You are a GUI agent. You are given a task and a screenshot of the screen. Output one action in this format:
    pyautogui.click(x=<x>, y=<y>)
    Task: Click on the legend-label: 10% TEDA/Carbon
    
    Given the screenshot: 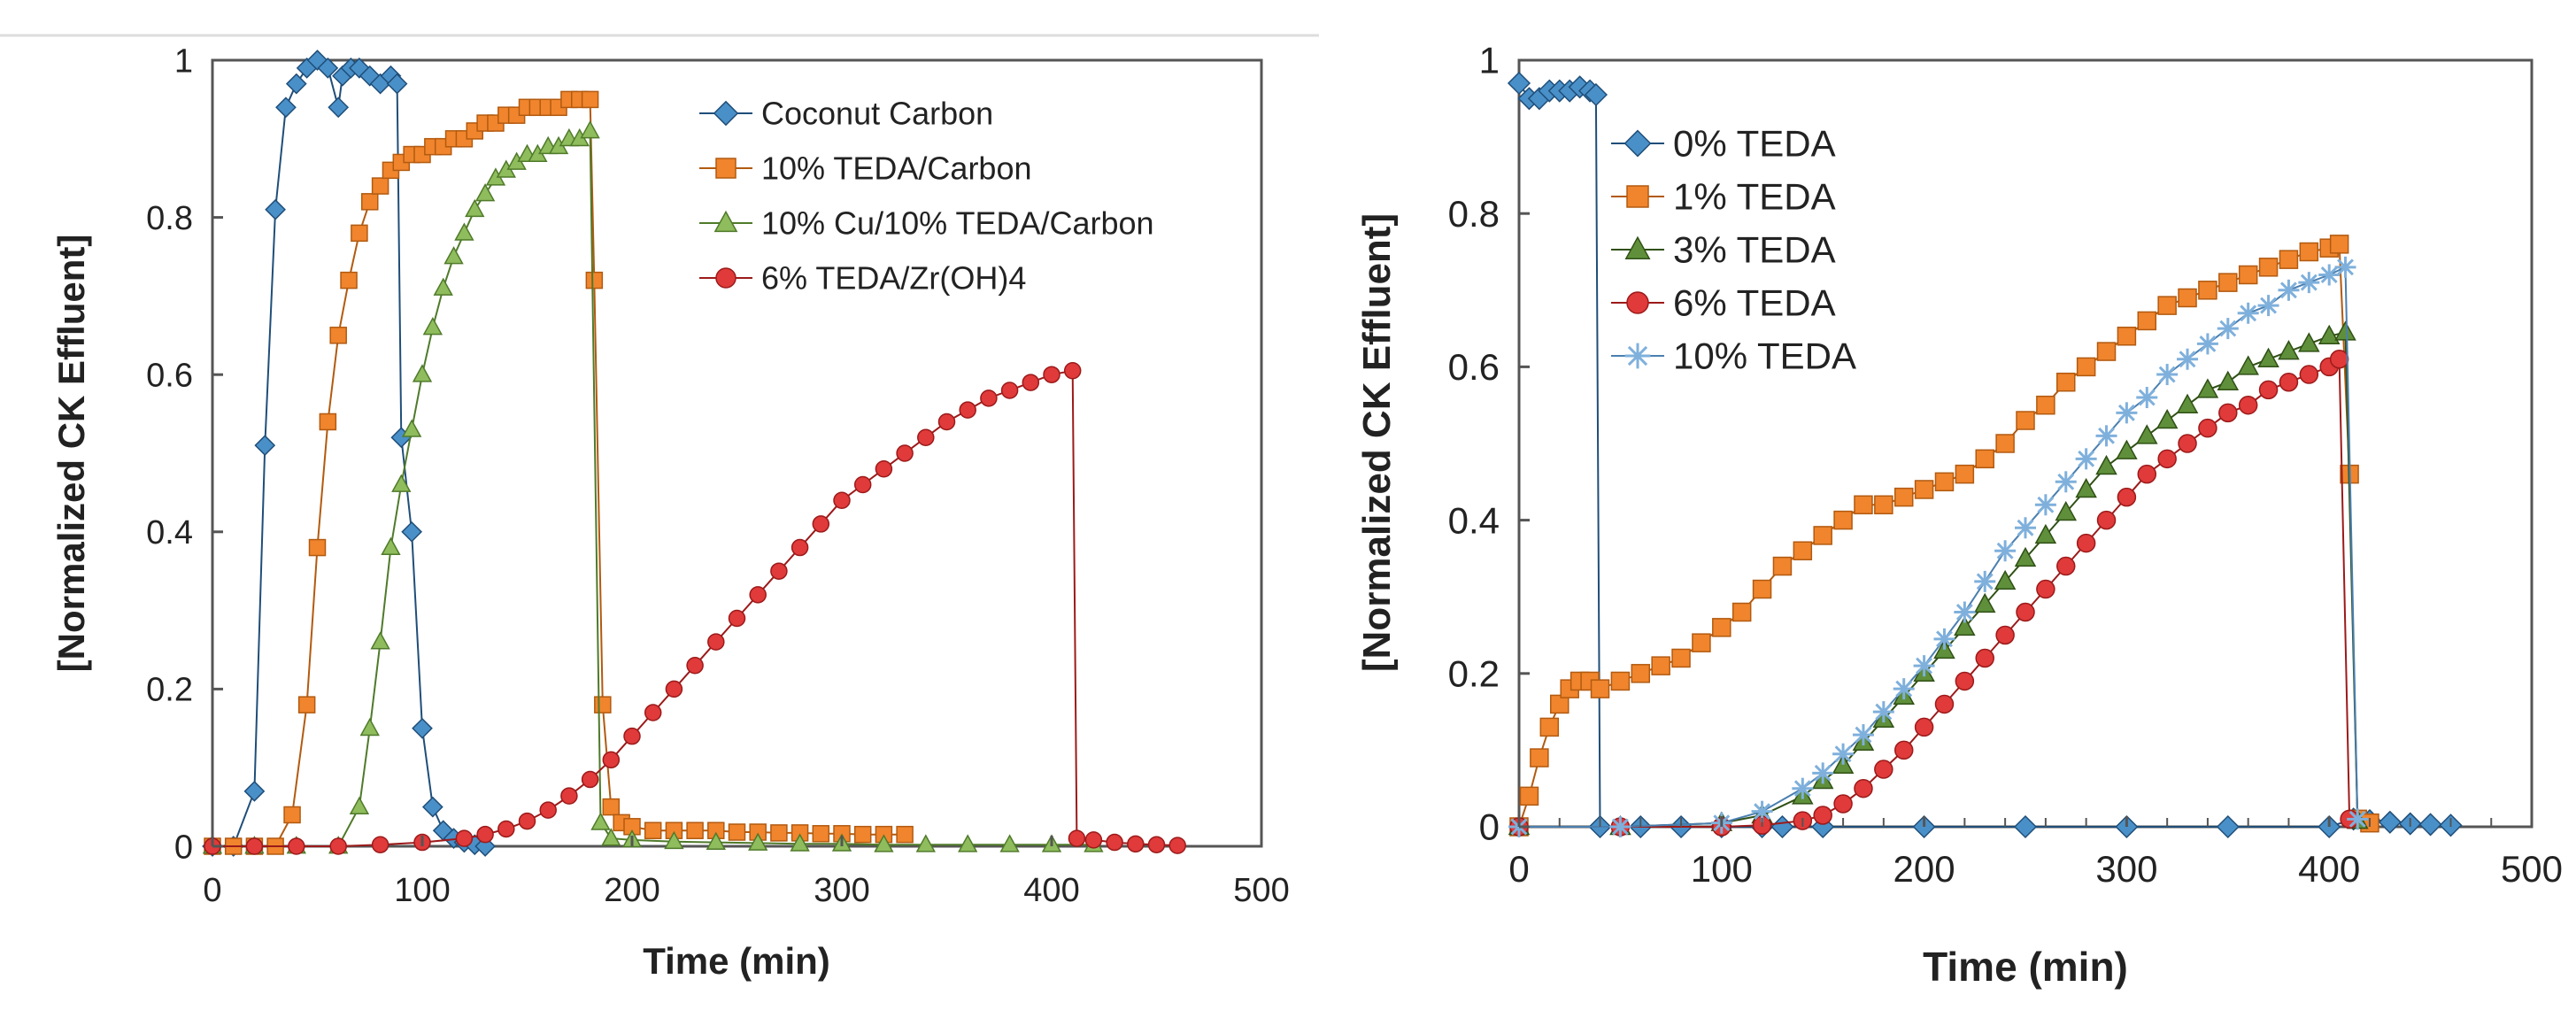 What is the action you would take?
    pyautogui.click(x=896, y=168)
    